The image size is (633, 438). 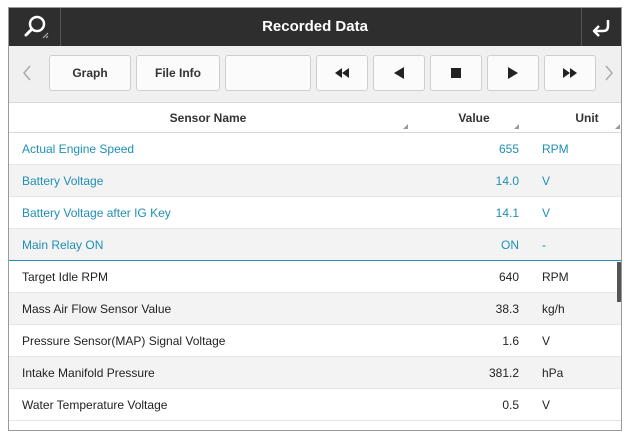 I want to click on search-button, so click(x=37, y=27).